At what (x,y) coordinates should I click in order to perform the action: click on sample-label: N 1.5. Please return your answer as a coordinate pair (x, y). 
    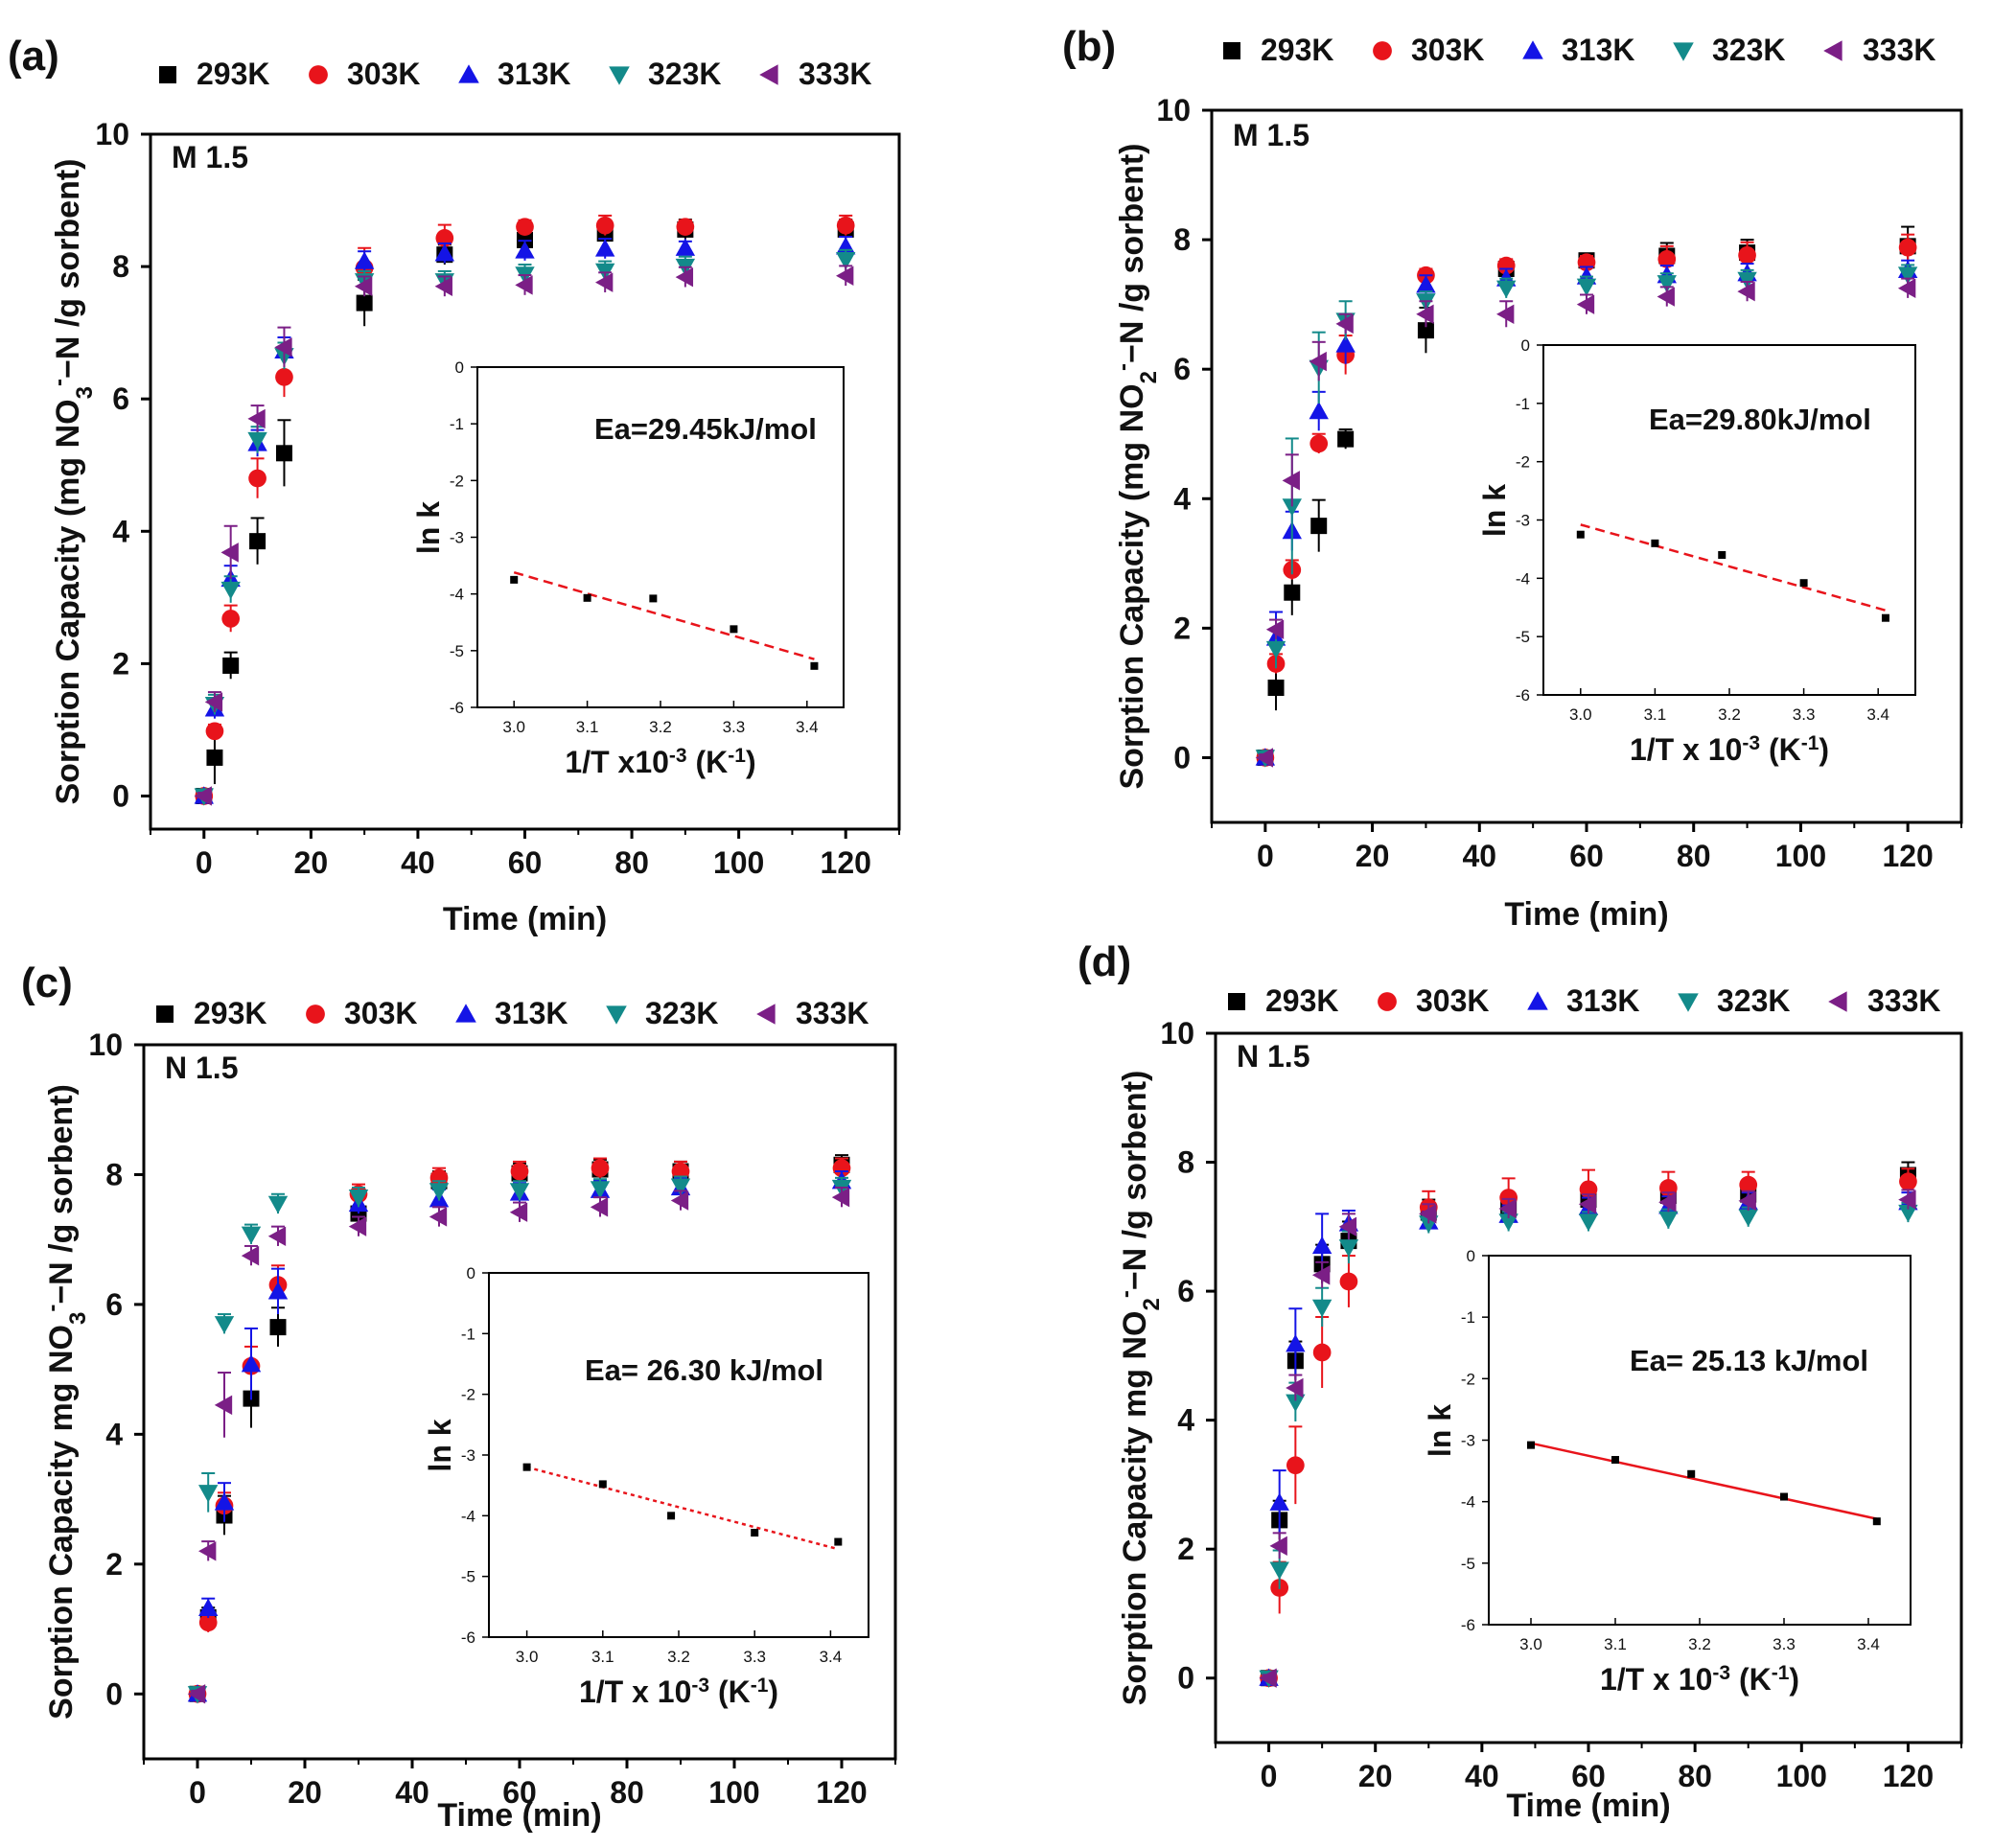
    Looking at the image, I should click on (1273, 1057).